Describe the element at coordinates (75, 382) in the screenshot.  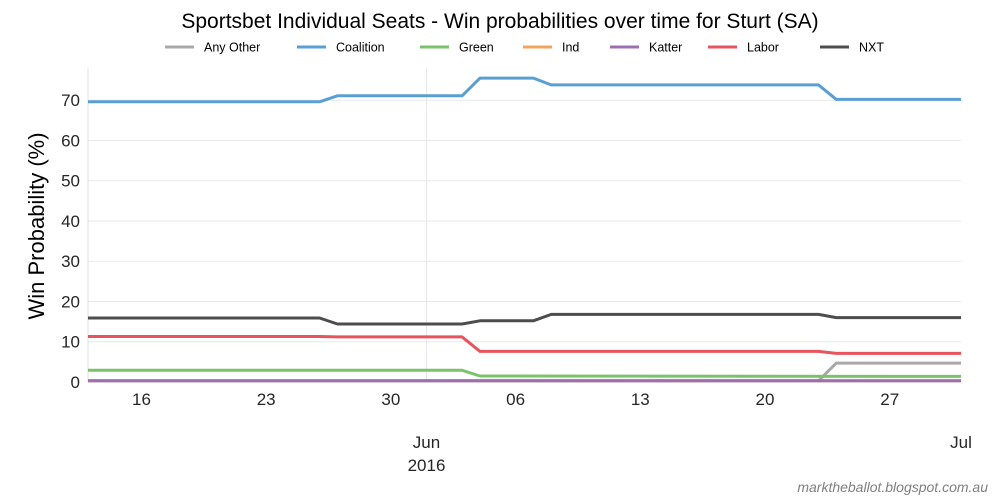
I see `y-tick-label: 0` at that location.